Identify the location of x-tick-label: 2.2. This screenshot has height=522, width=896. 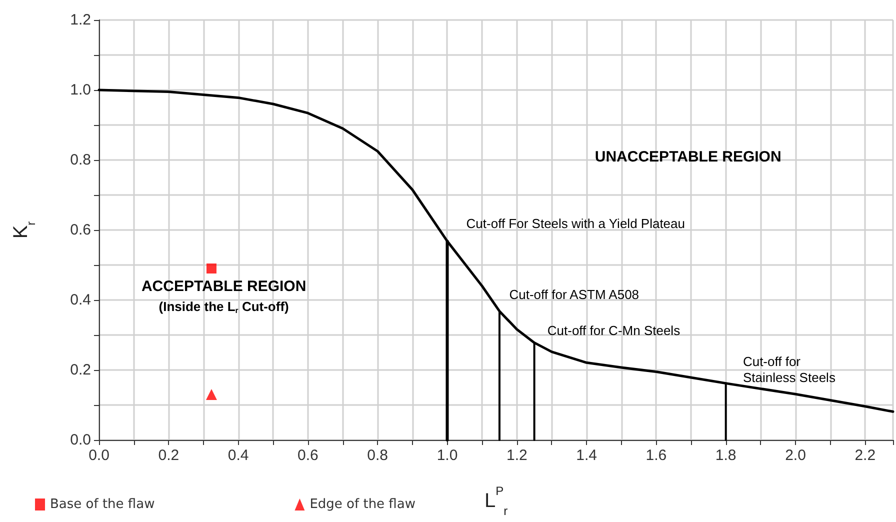
(865, 455).